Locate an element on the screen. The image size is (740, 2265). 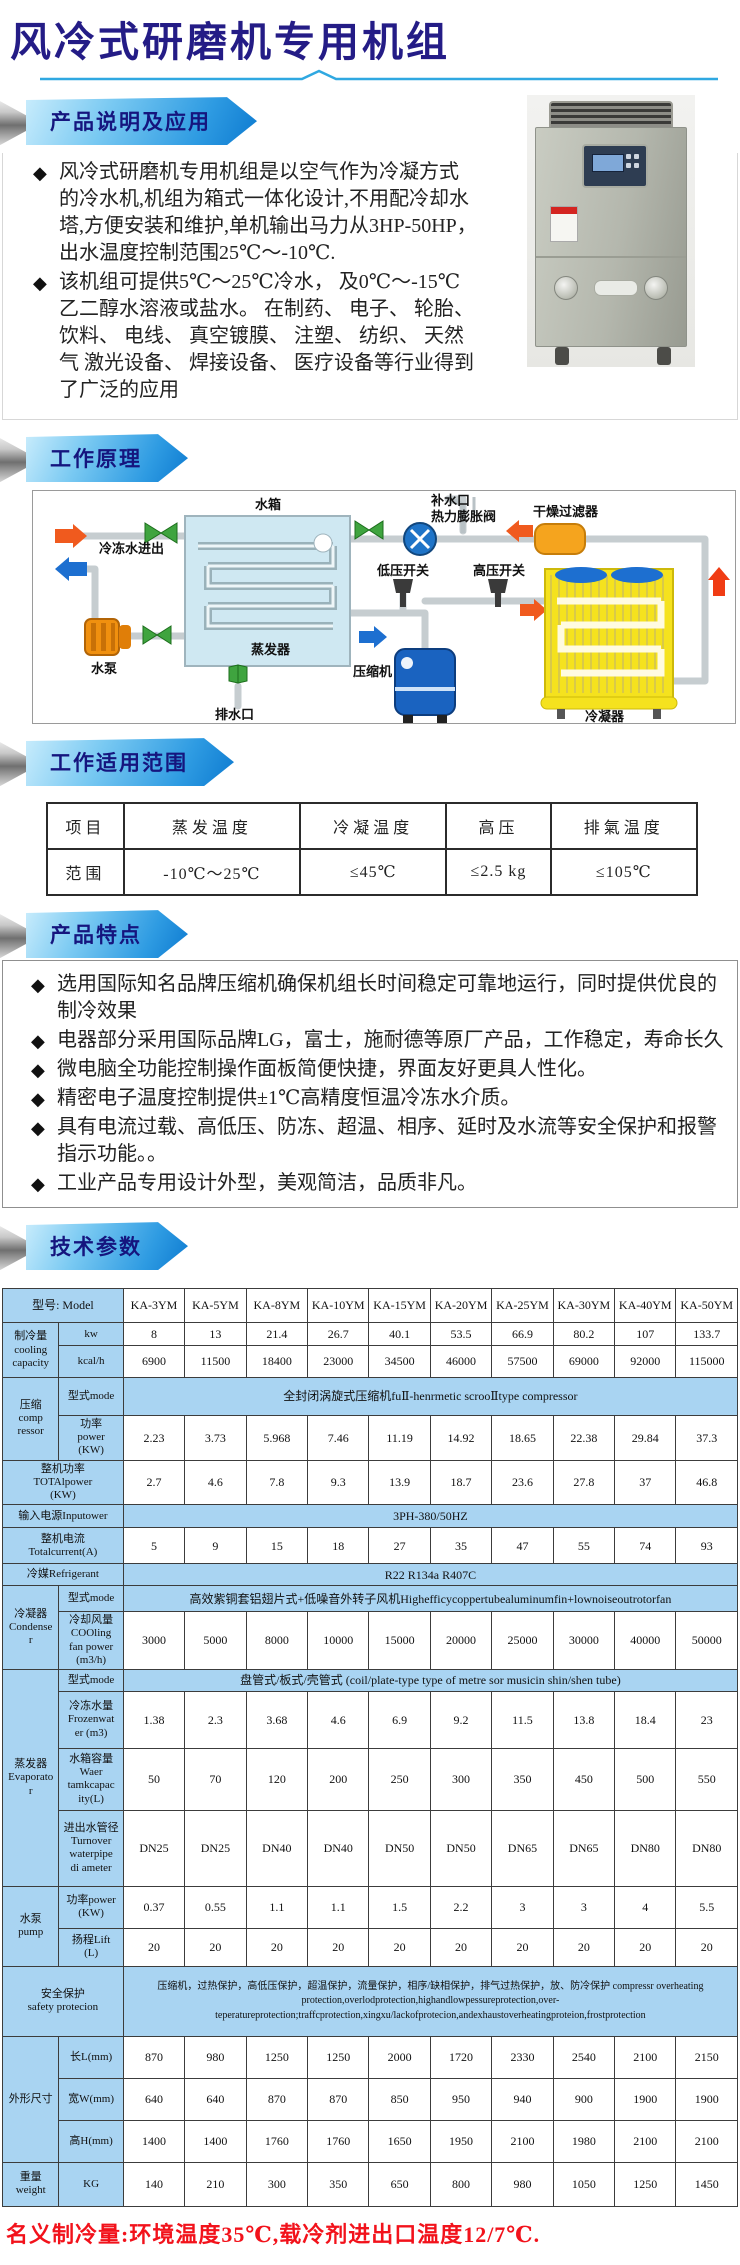
page-title: 风冷式研磨机专用机组 is located at coordinates (230, 42).